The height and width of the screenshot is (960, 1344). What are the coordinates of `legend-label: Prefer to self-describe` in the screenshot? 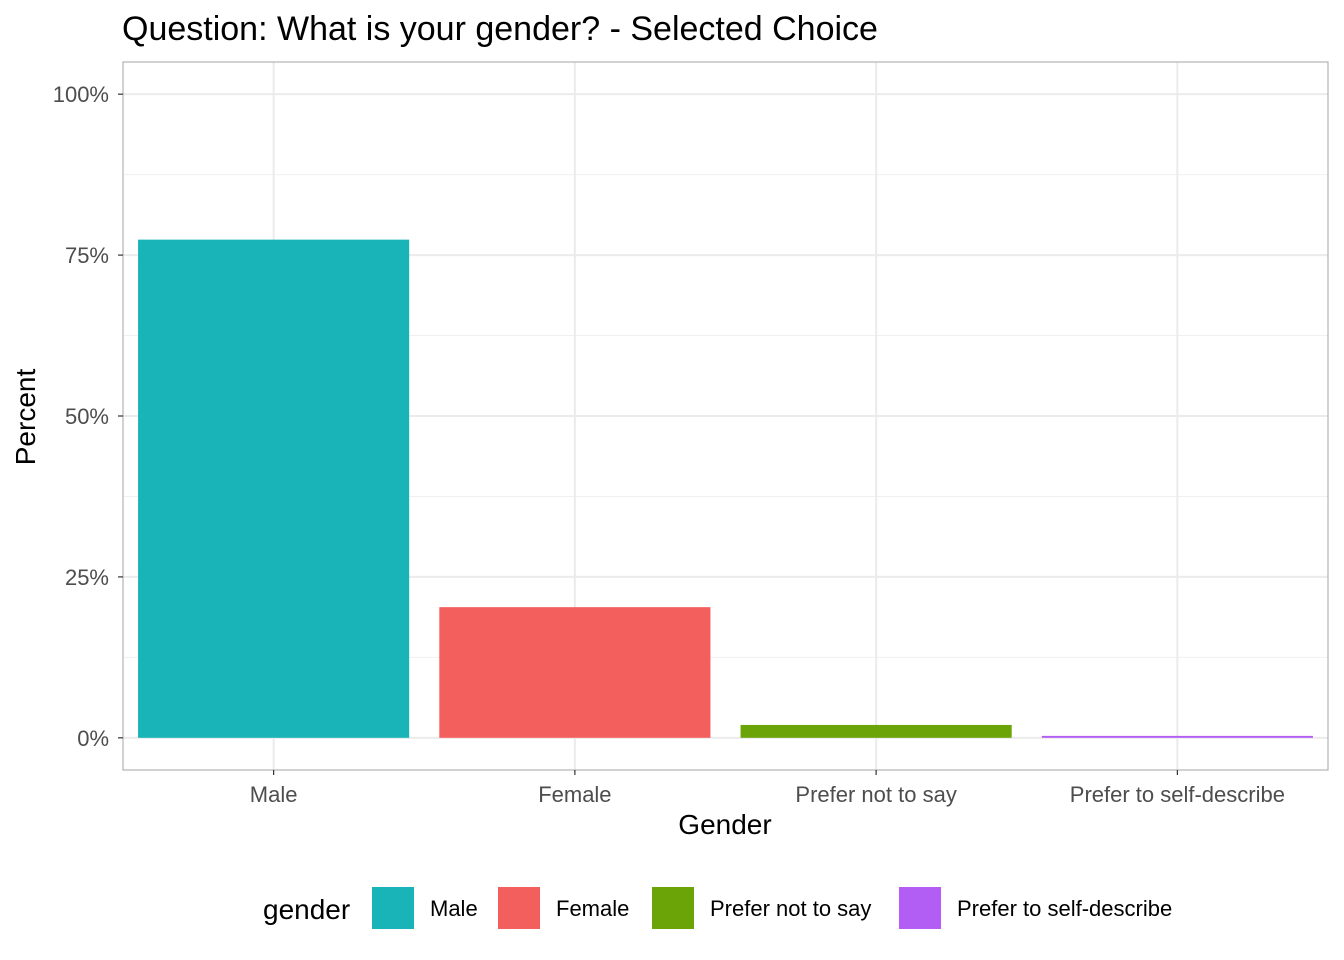 It's located at (1064, 908).